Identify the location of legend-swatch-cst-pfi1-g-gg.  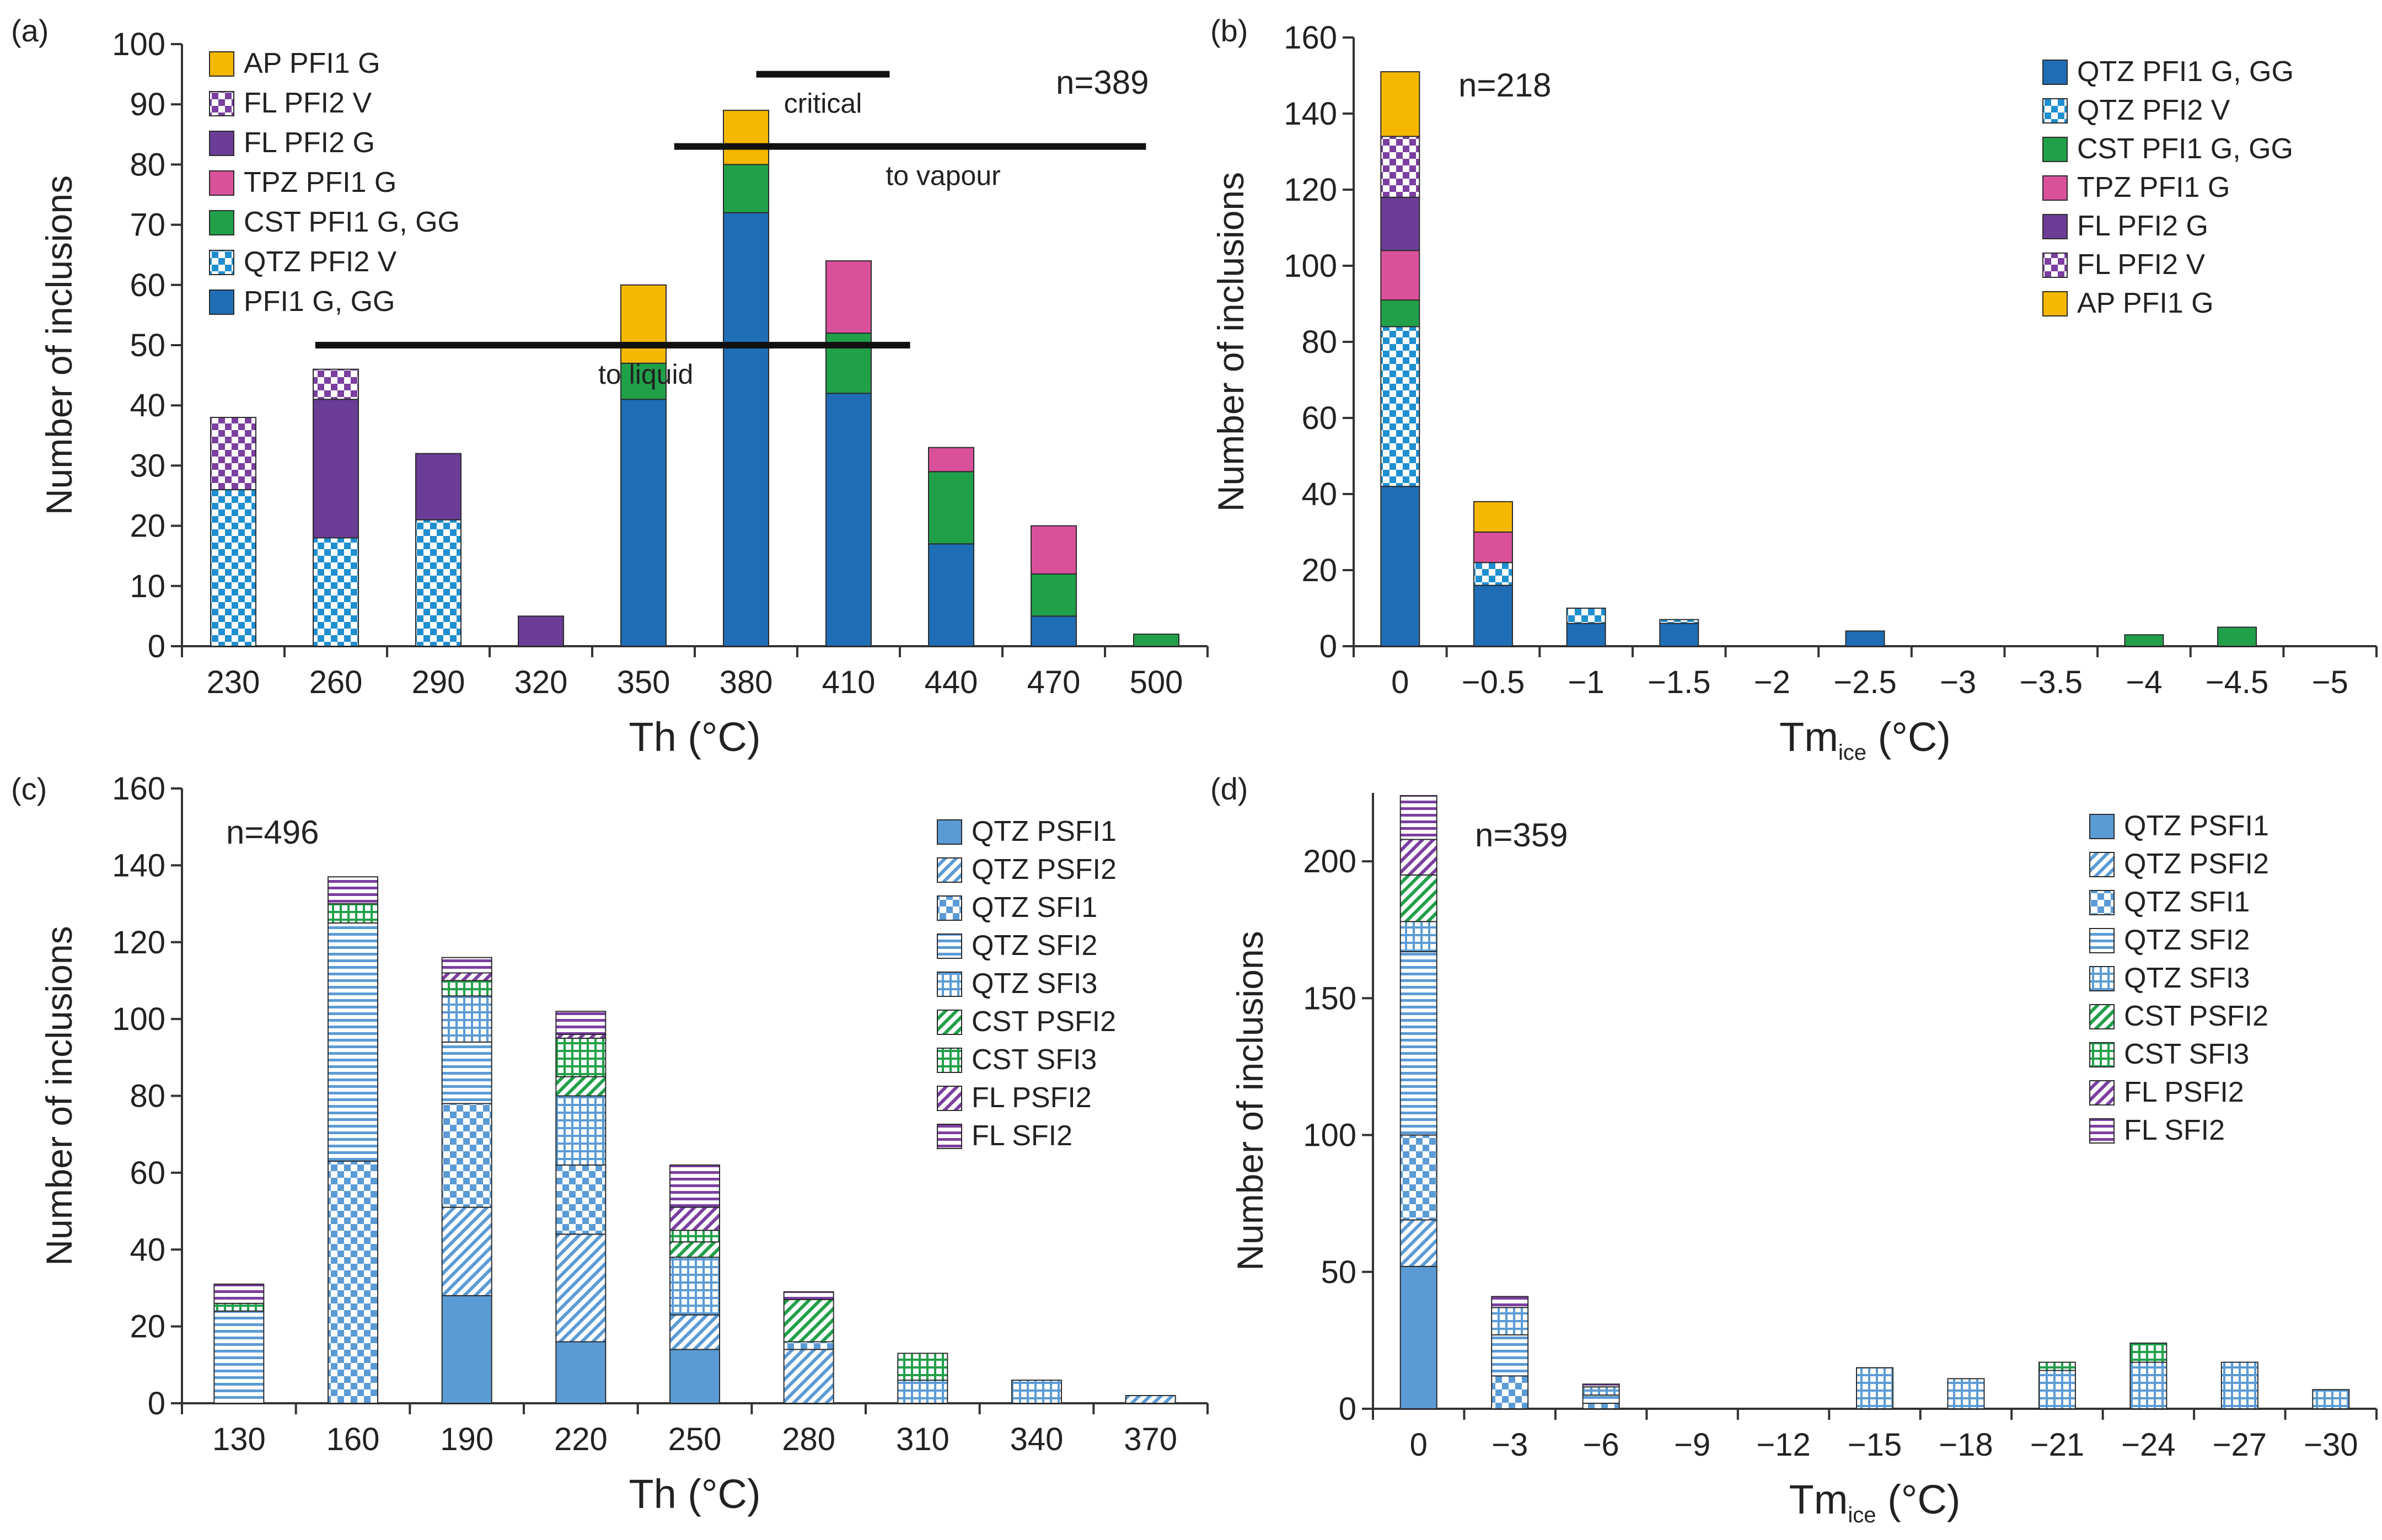
(2055, 149).